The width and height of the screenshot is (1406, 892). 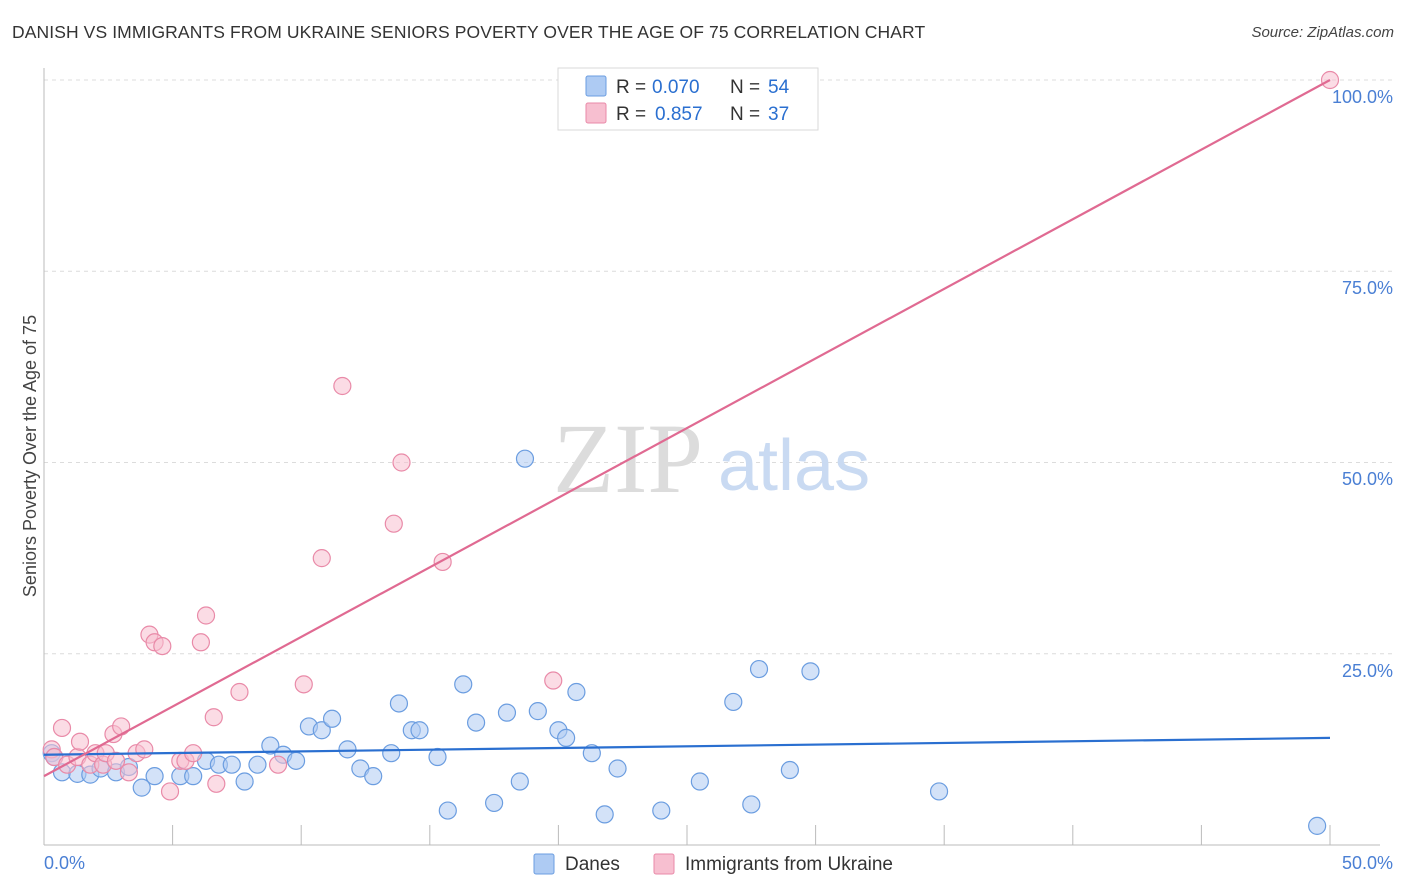 What do you see at coordinates (687, 746) in the screenshot?
I see `danes-trend-line` at bounding box center [687, 746].